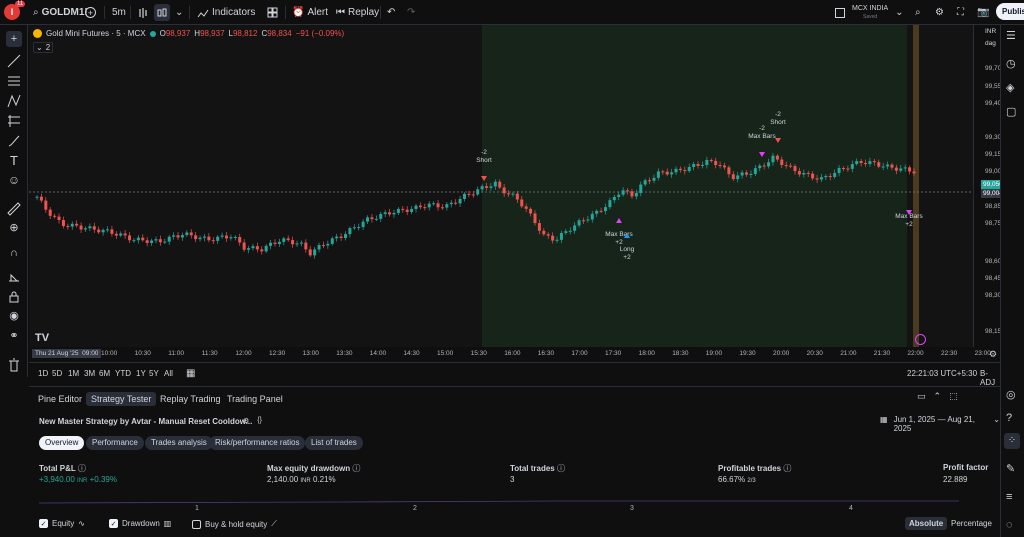 The image size is (1024, 537). What do you see at coordinates (105, 373) in the screenshot?
I see `range-button-6m: 6M` at bounding box center [105, 373].